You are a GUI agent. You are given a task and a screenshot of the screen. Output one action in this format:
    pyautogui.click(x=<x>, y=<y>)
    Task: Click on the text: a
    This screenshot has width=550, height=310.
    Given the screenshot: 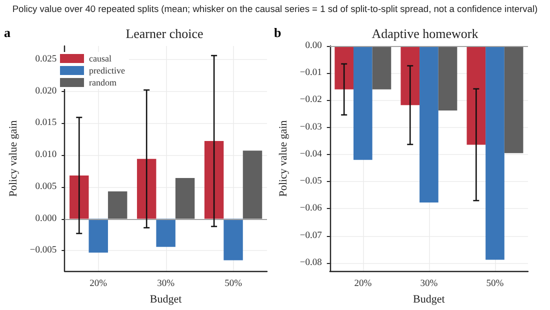 What is the action you would take?
    pyautogui.click(x=7, y=32)
    